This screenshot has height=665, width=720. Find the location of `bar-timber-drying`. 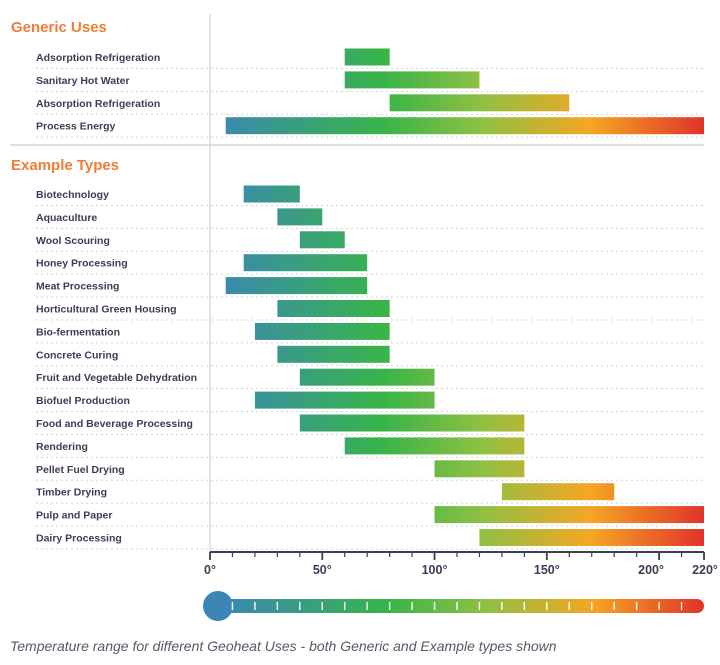

bar-timber-drying is located at coordinates (558, 492).